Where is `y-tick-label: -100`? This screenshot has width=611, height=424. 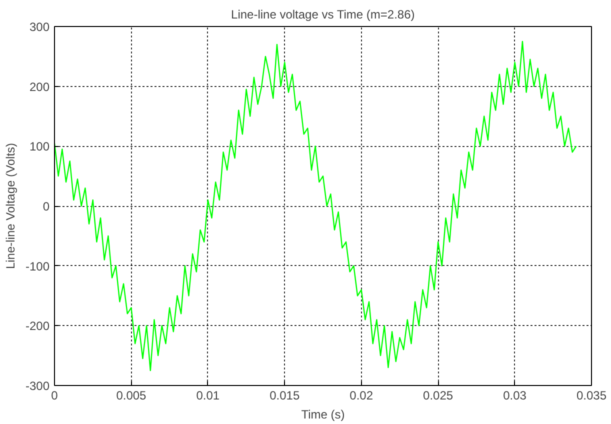 y-tick-label: -100 is located at coordinates (37, 266).